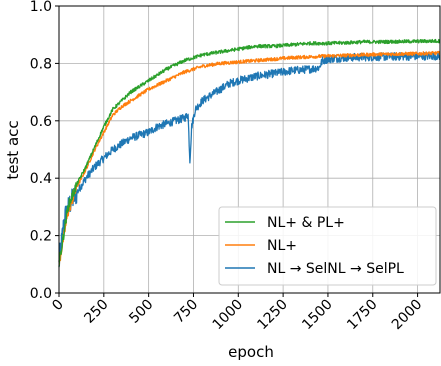  Describe the element at coordinates (228, 315) in the screenshot. I see `x-tick-label: 1000` at that location.